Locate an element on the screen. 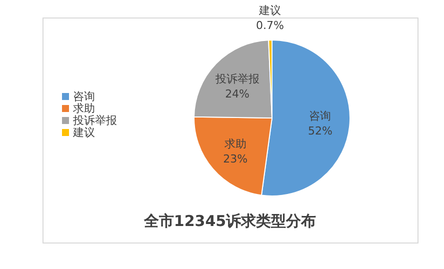  legend-label: 求助 is located at coordinates (84, 108).